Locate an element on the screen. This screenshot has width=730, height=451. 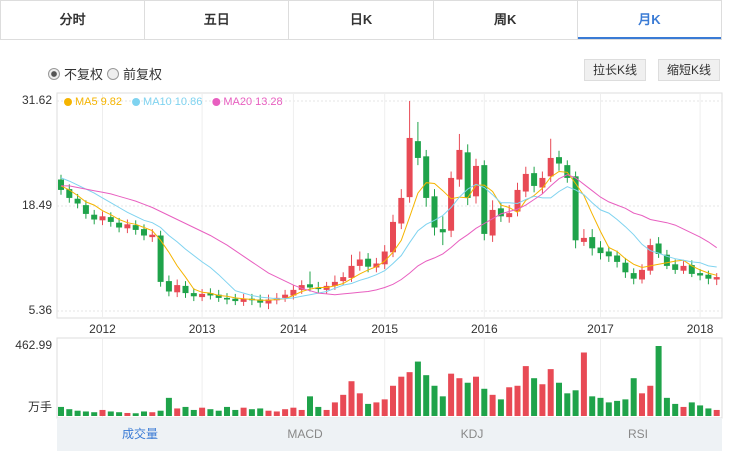
x-tick-label: 2014 is located at coordinates (293, 329).